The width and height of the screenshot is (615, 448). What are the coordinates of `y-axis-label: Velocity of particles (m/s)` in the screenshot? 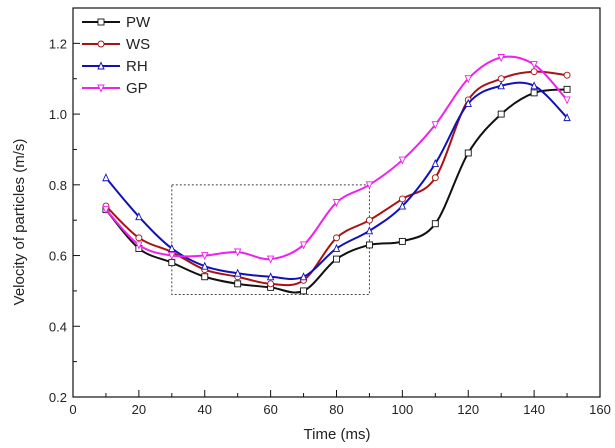 It's located at (19, 222).